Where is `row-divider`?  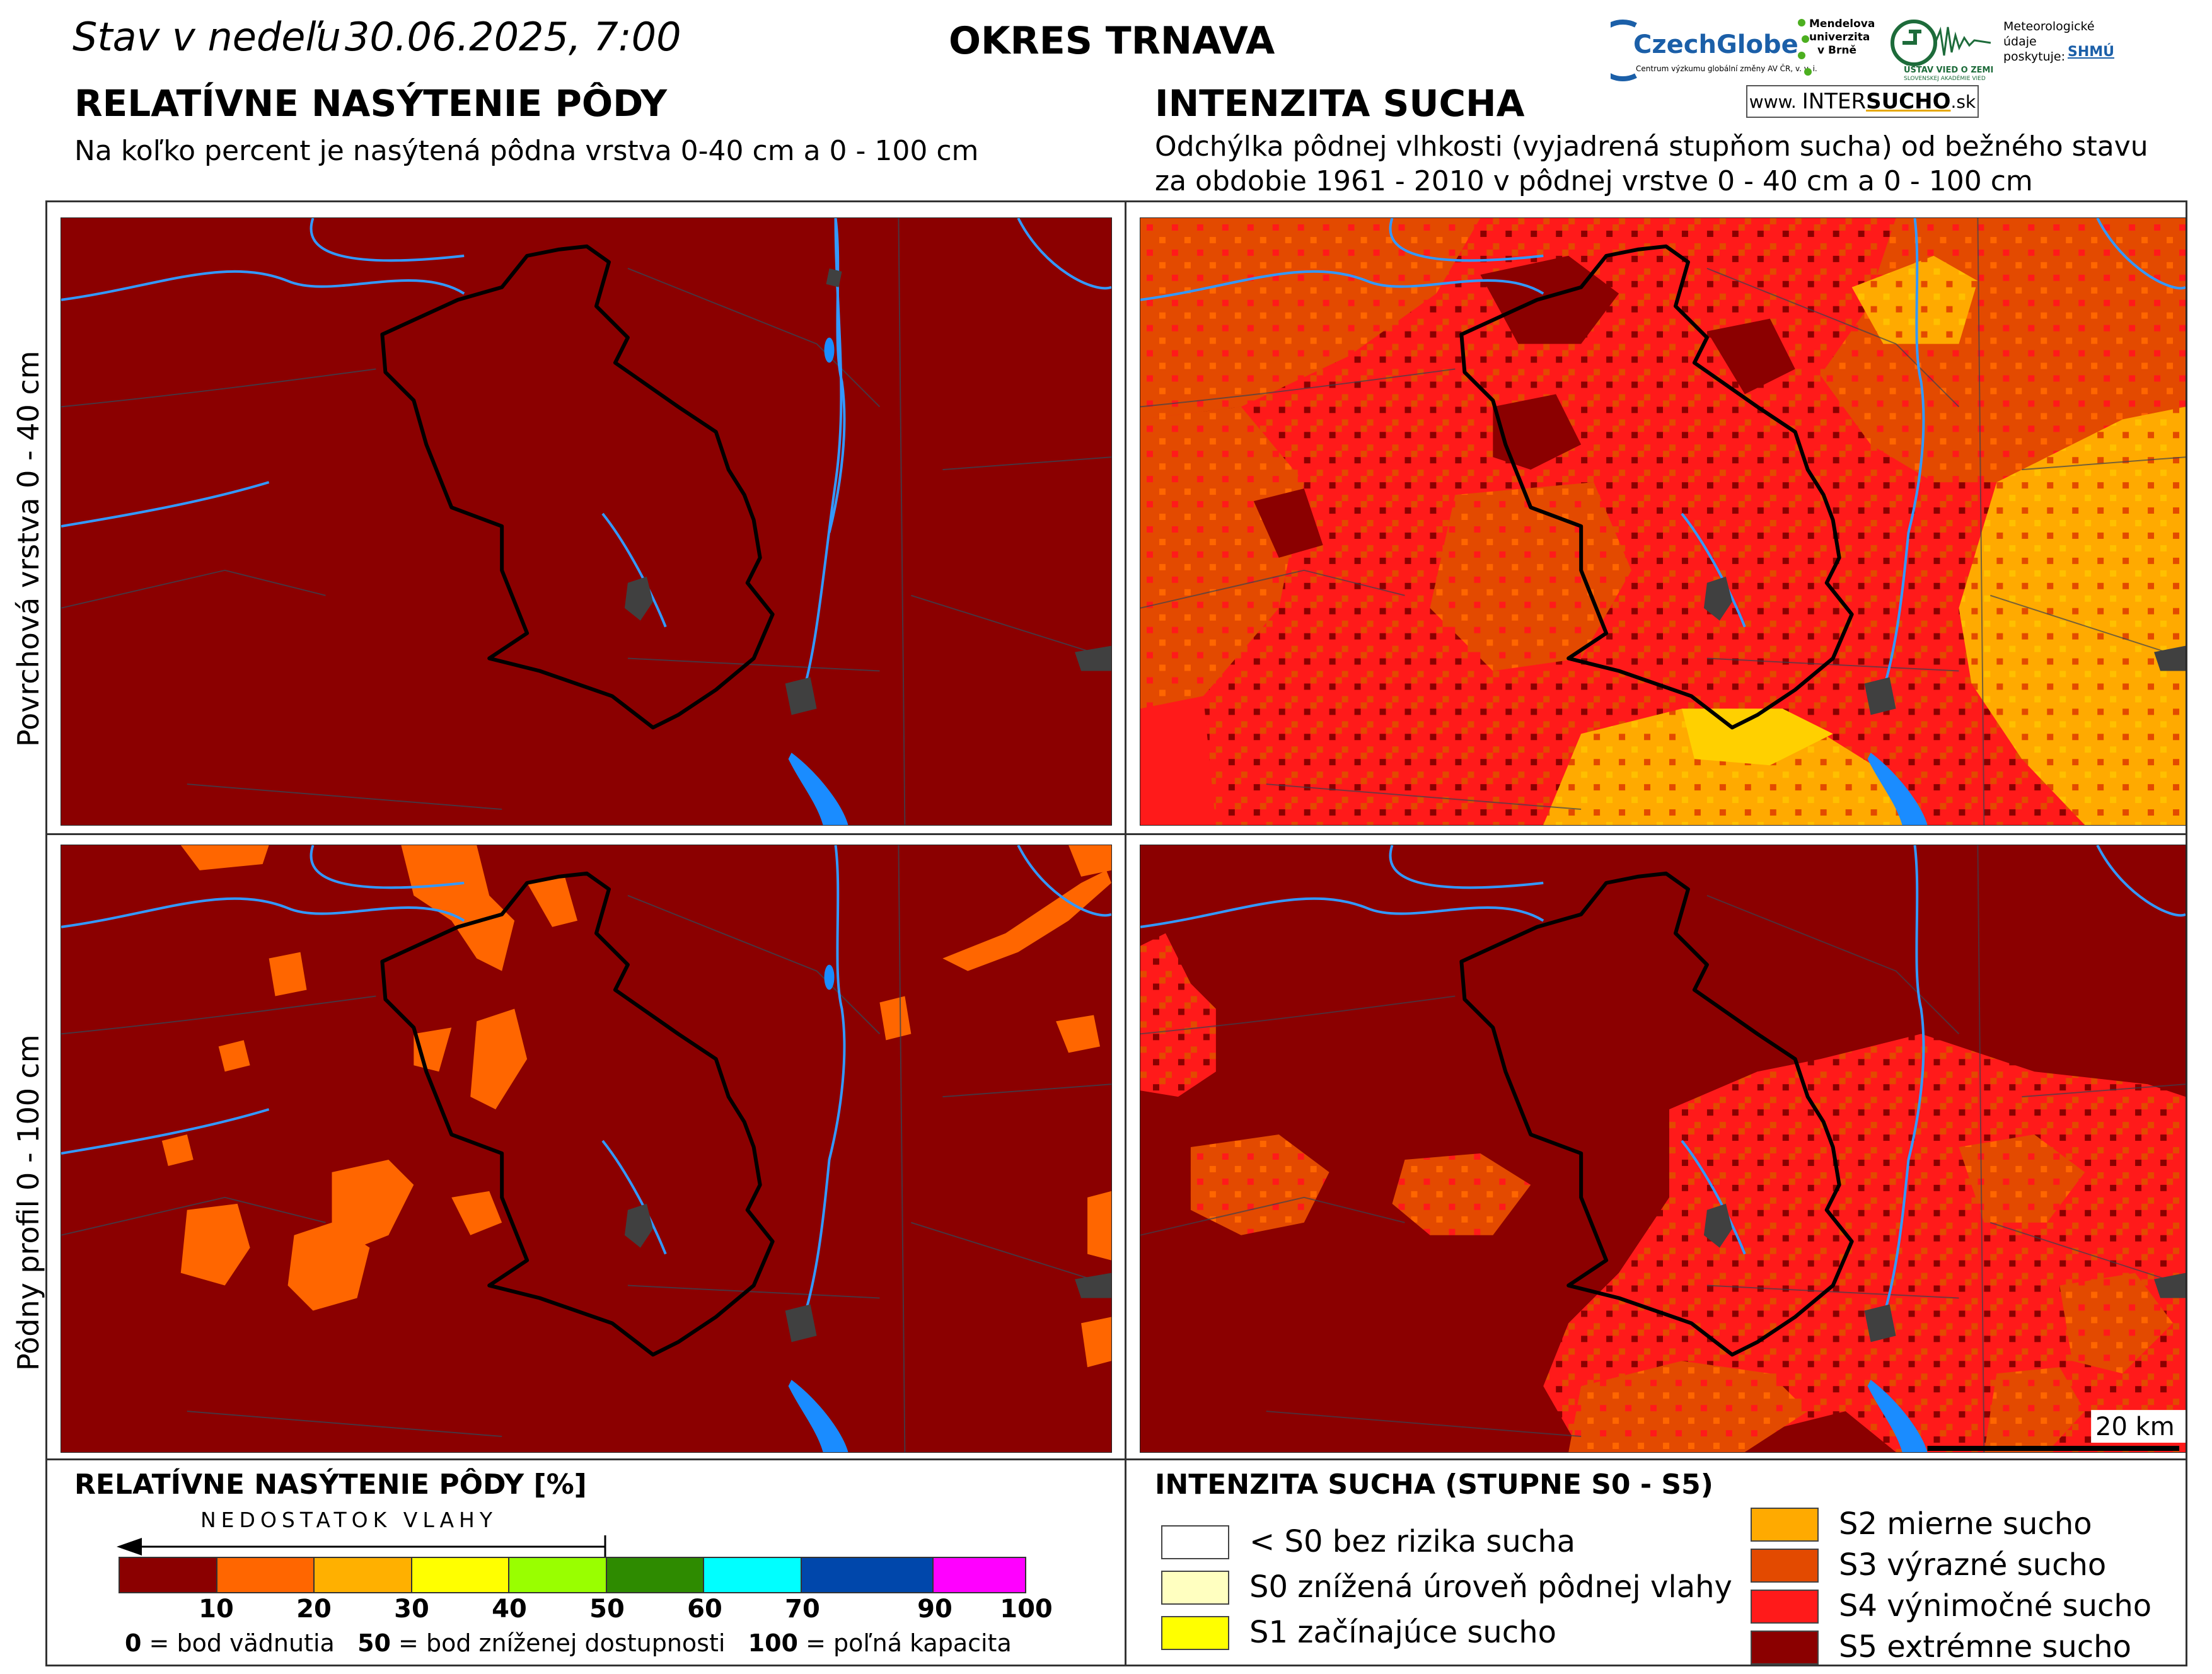 row-divider is located at coordinates (1116, 834).